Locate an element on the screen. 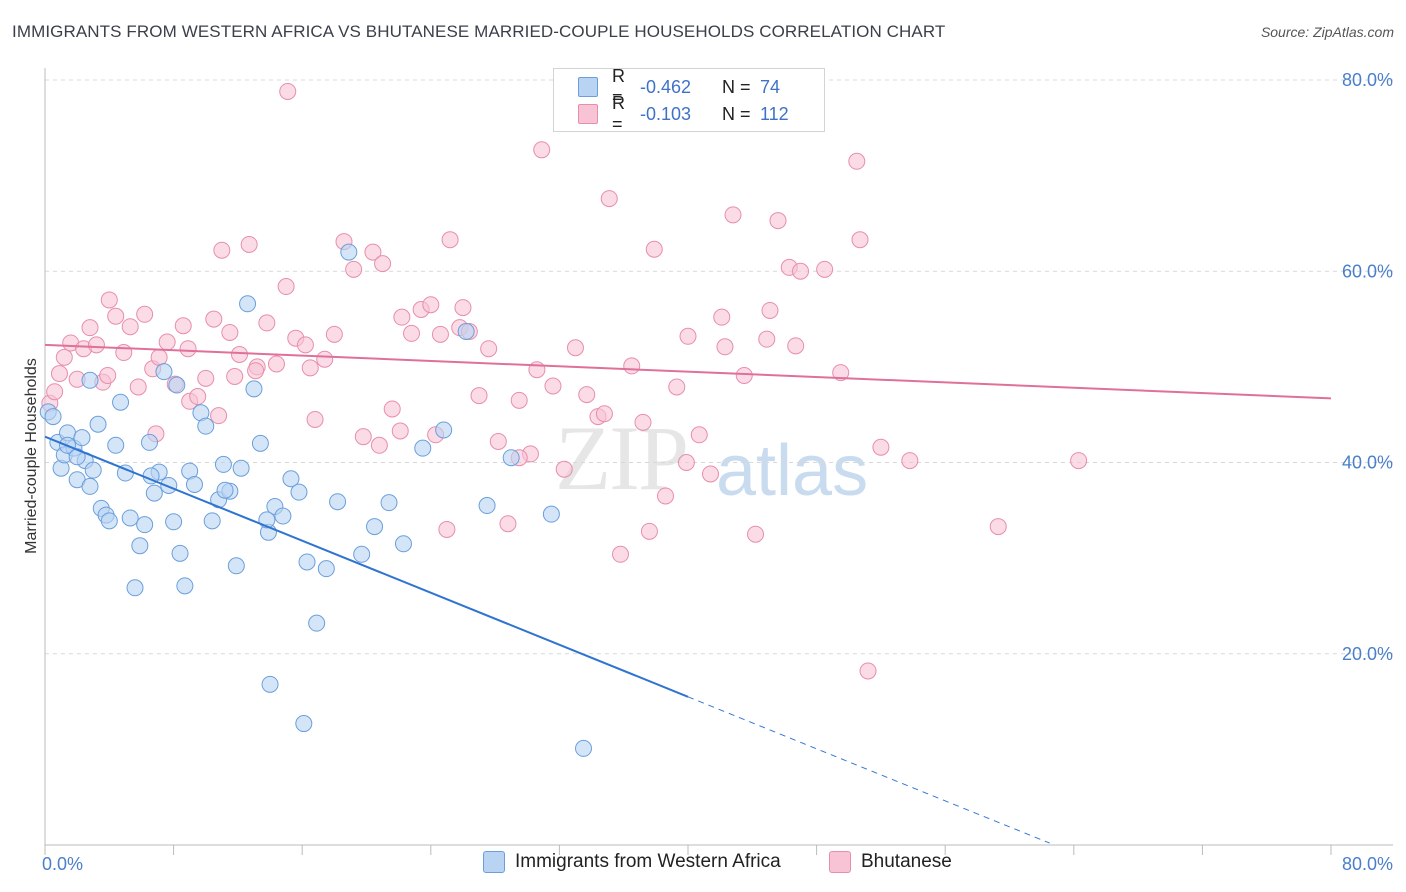 Image resolution: width=1406 pixels, height=892 pixels. watermark-atlas: atlas is located at coordinates (792, 471).